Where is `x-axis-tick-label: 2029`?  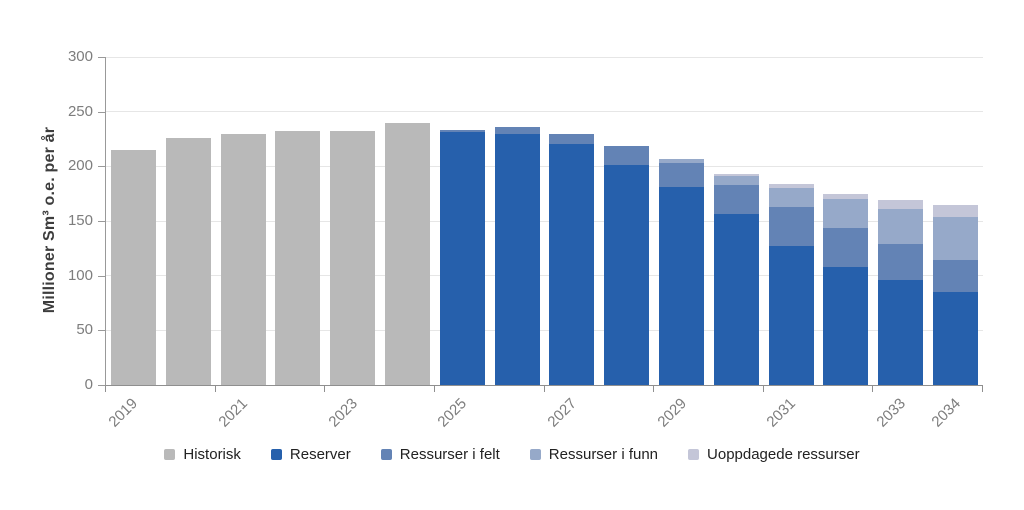 x-axis-tick-label: 2029 is located at coordinates (671, 413).